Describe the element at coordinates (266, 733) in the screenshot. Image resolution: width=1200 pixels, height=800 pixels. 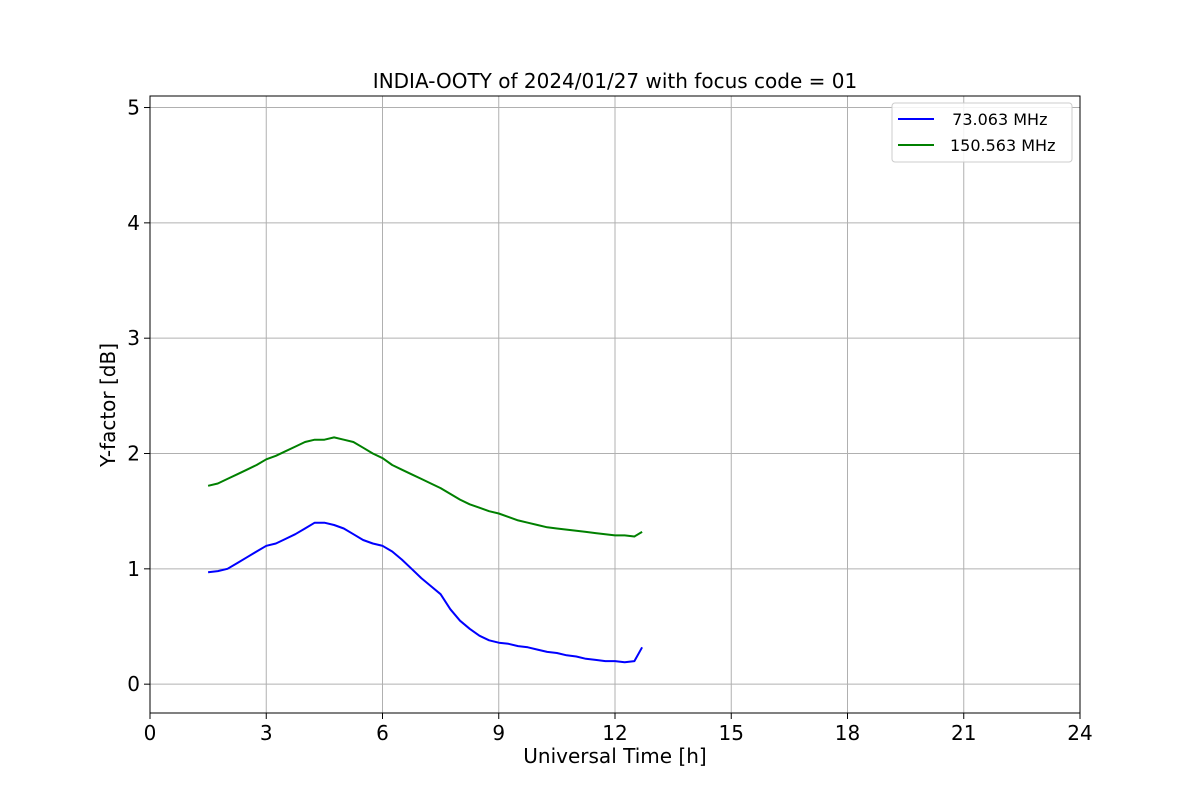
I see `x-tick-label: 3` at that location.